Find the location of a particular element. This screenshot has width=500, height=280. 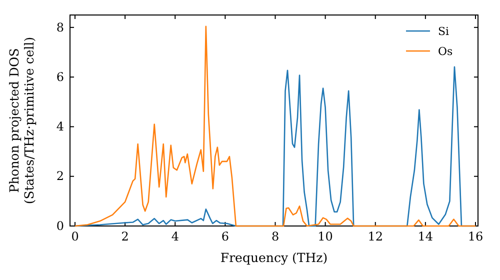

y-axis-title: Phonon projected DOS (States/THz·primitive cell) is located at coordinates (21, 120).